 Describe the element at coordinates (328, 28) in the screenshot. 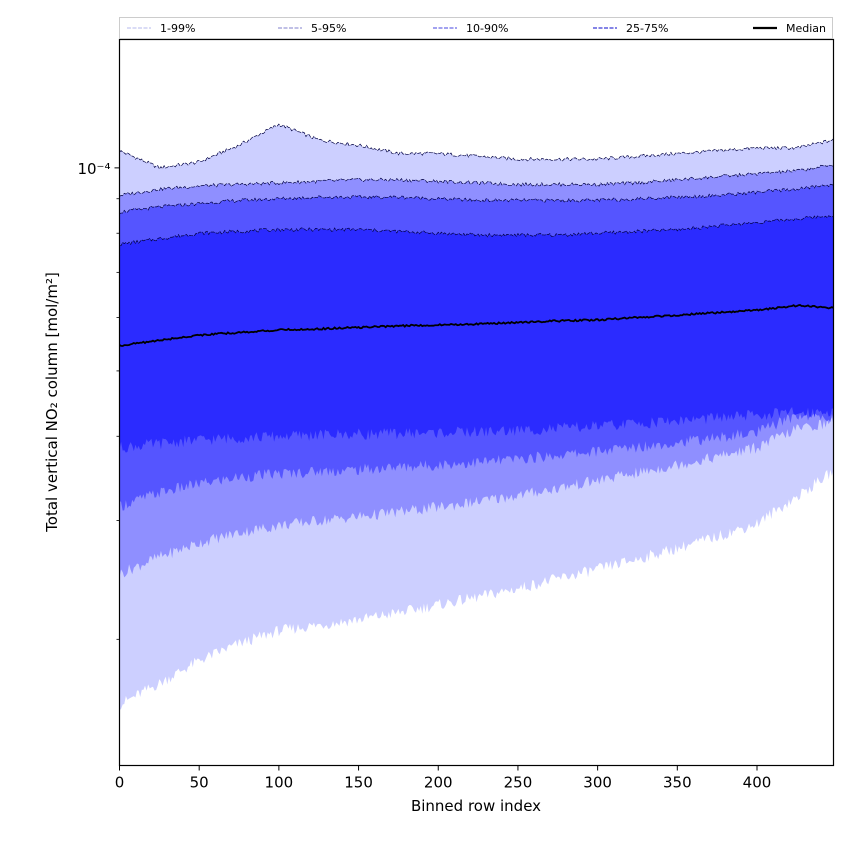

I see `legend-label: 5-95%` at that location.